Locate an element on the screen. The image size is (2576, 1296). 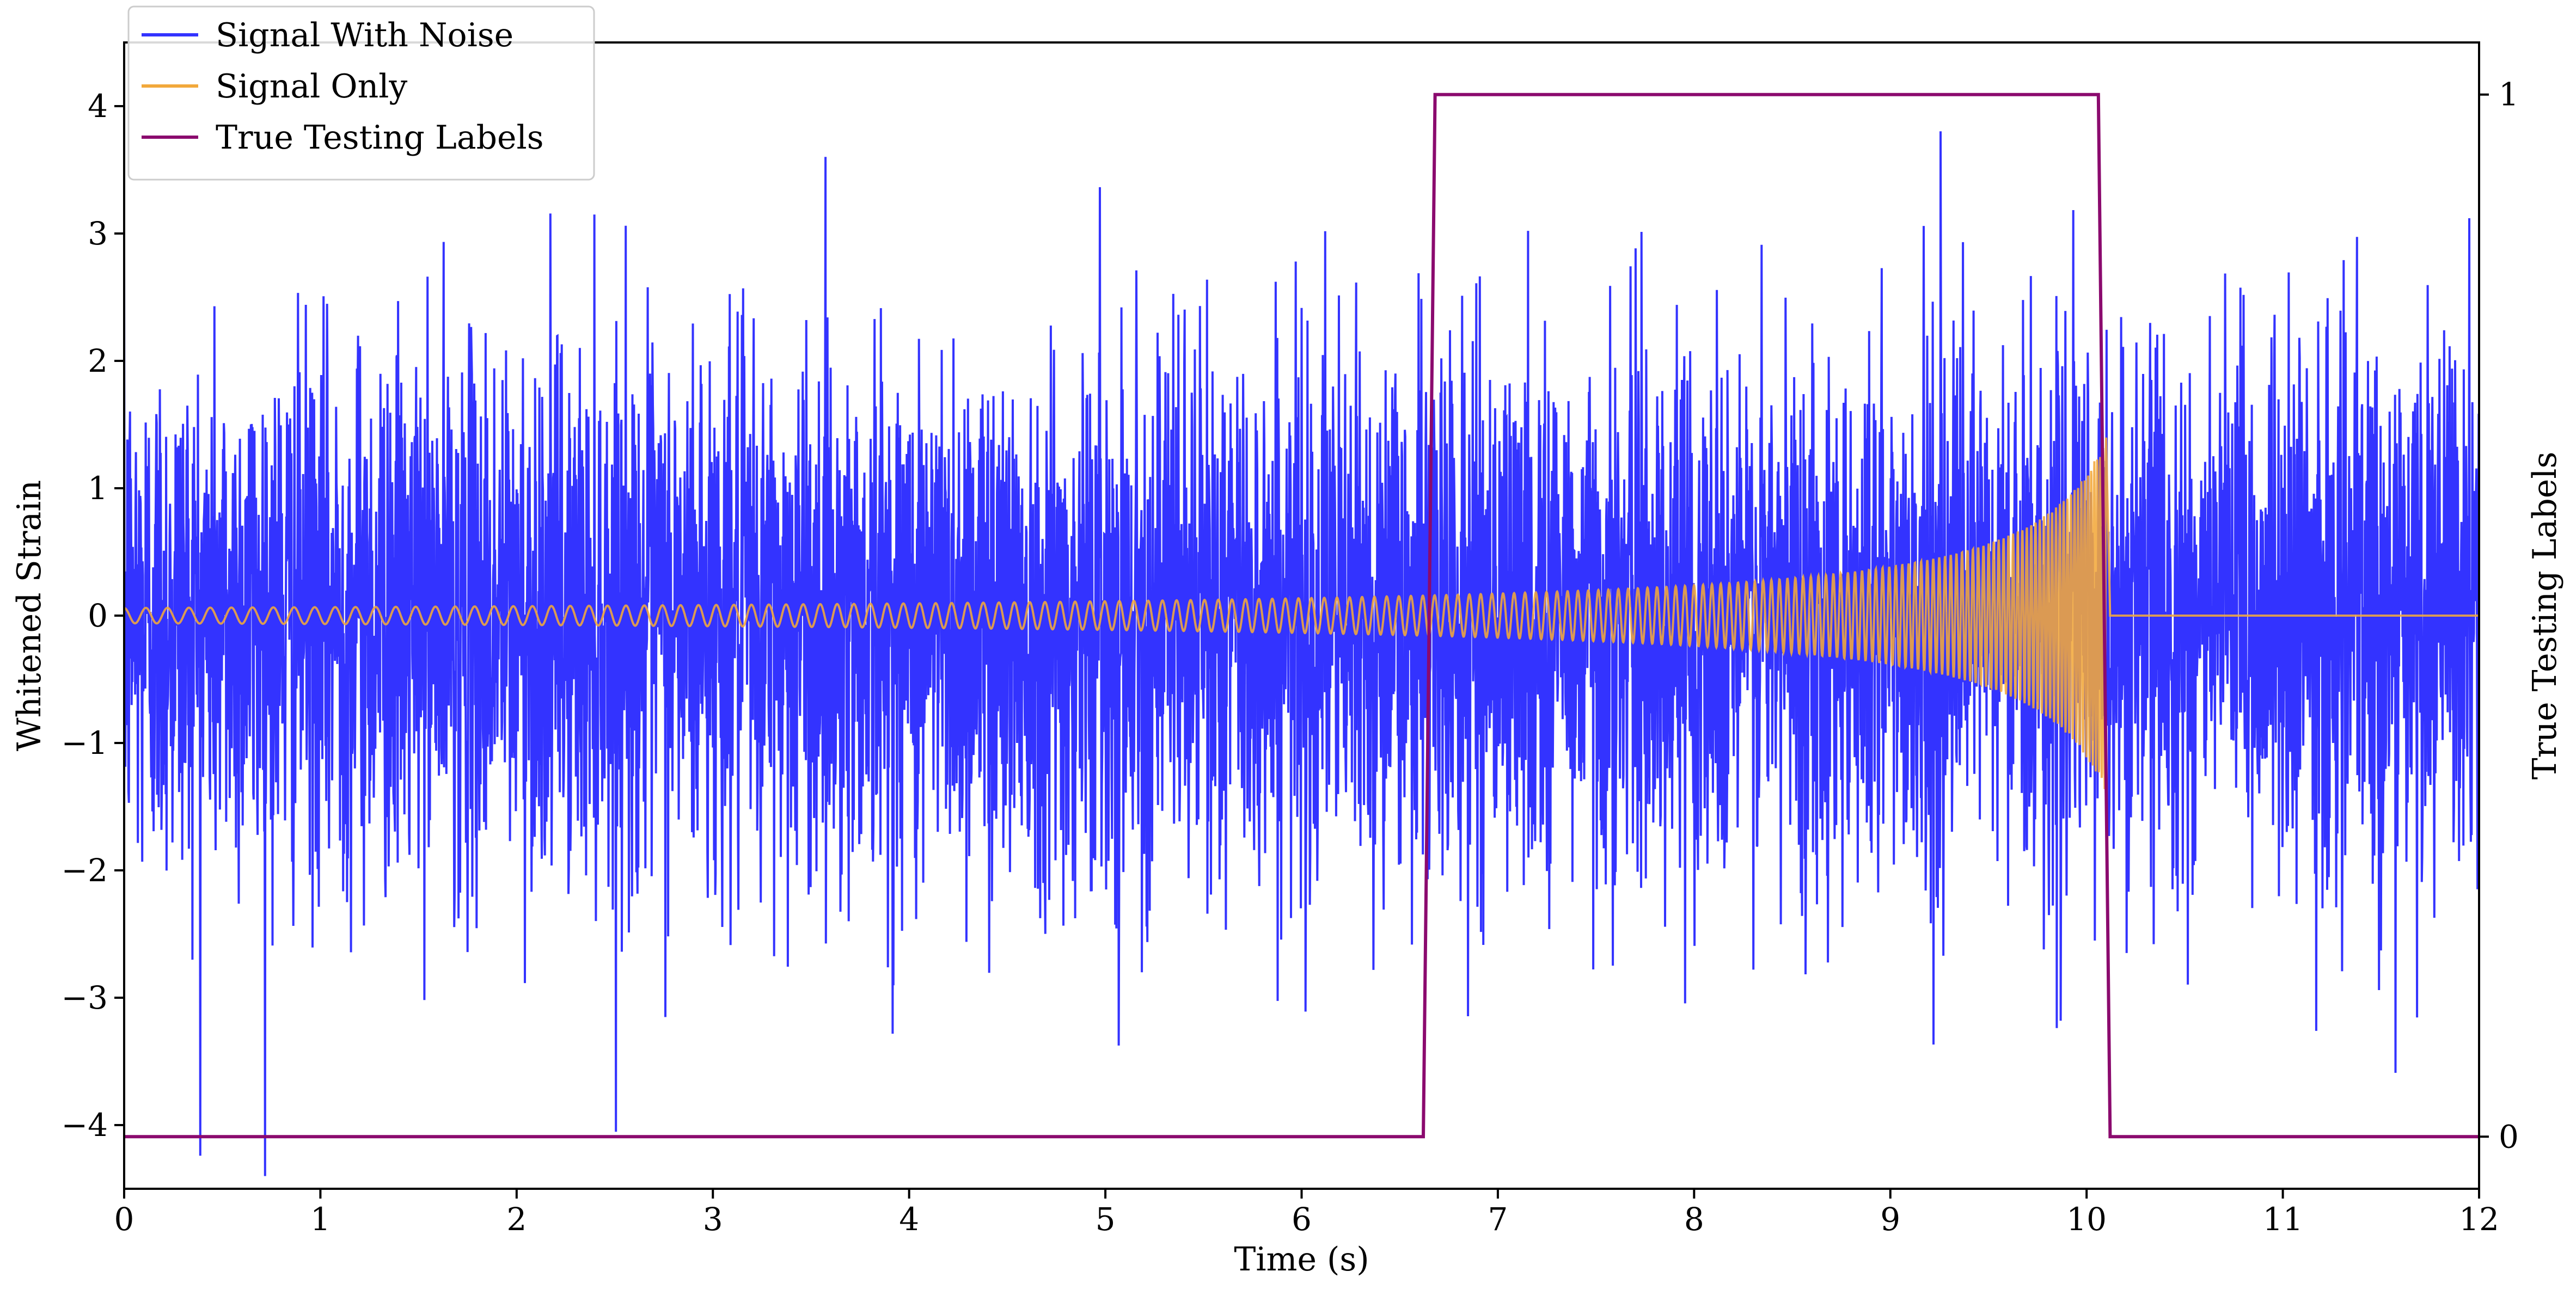
y-tick-label: −3 is located at coordinates (85, 997).